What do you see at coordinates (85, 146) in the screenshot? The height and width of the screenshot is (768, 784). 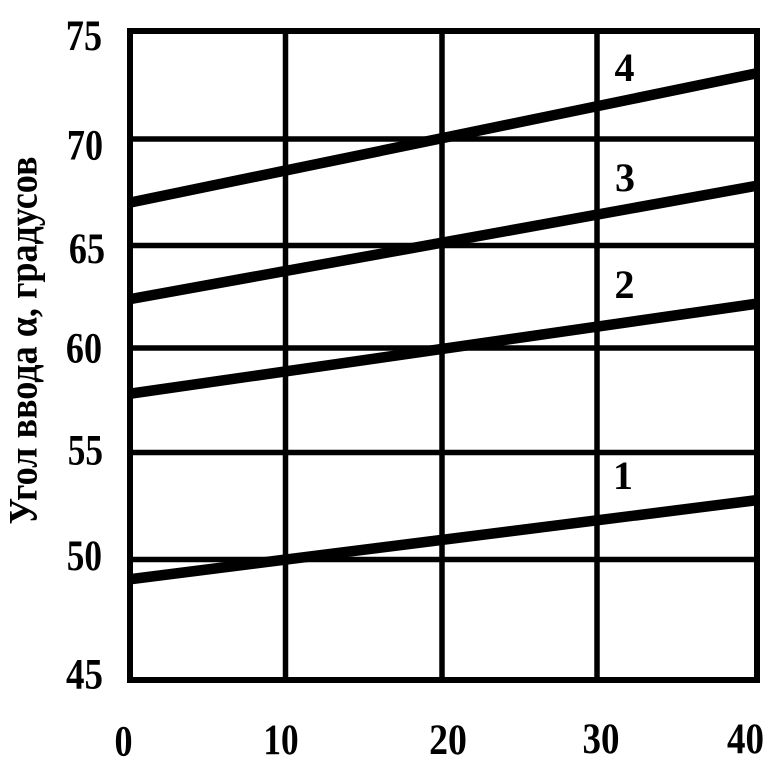 I see `svg-text: 70` at bounding box center [85, 146].